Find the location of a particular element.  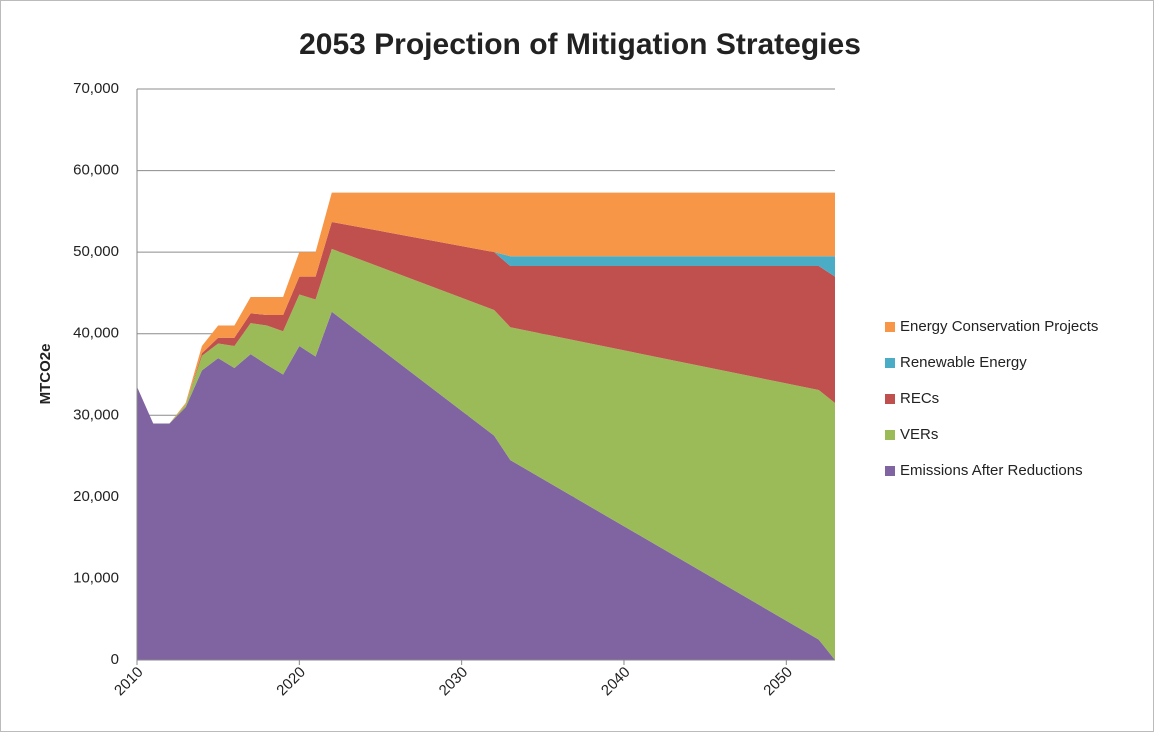

y-tick-label: 60,000 is located at coordinates (96, 170).